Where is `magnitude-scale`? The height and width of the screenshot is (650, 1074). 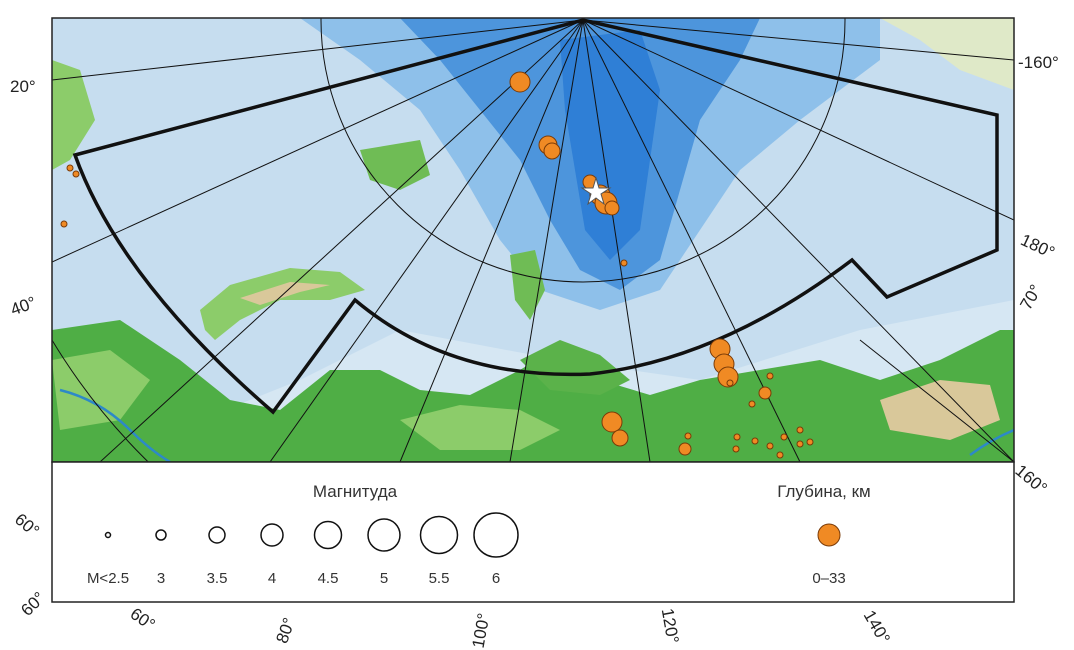 magnitude-scale is located at coordinates (311, 535).